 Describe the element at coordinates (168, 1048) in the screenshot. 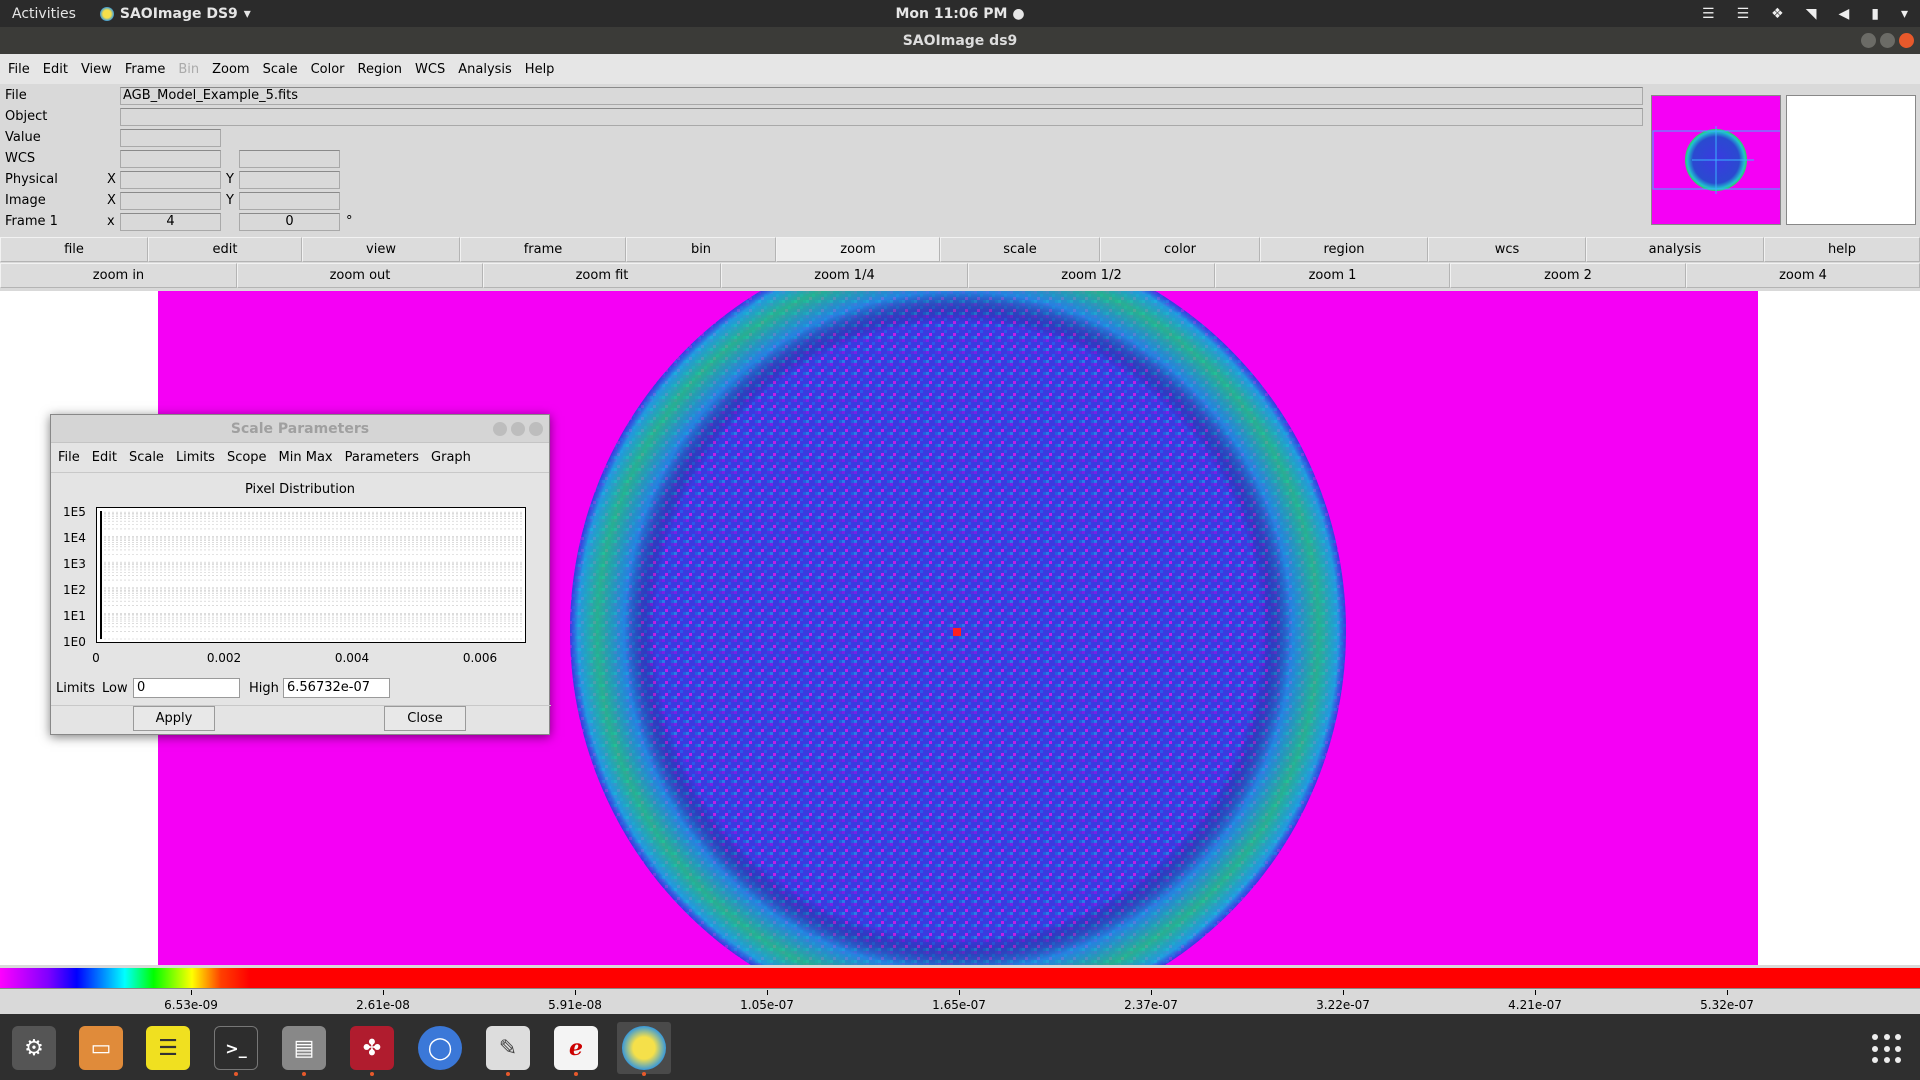

I see `dock-notes: ☰` at that location.